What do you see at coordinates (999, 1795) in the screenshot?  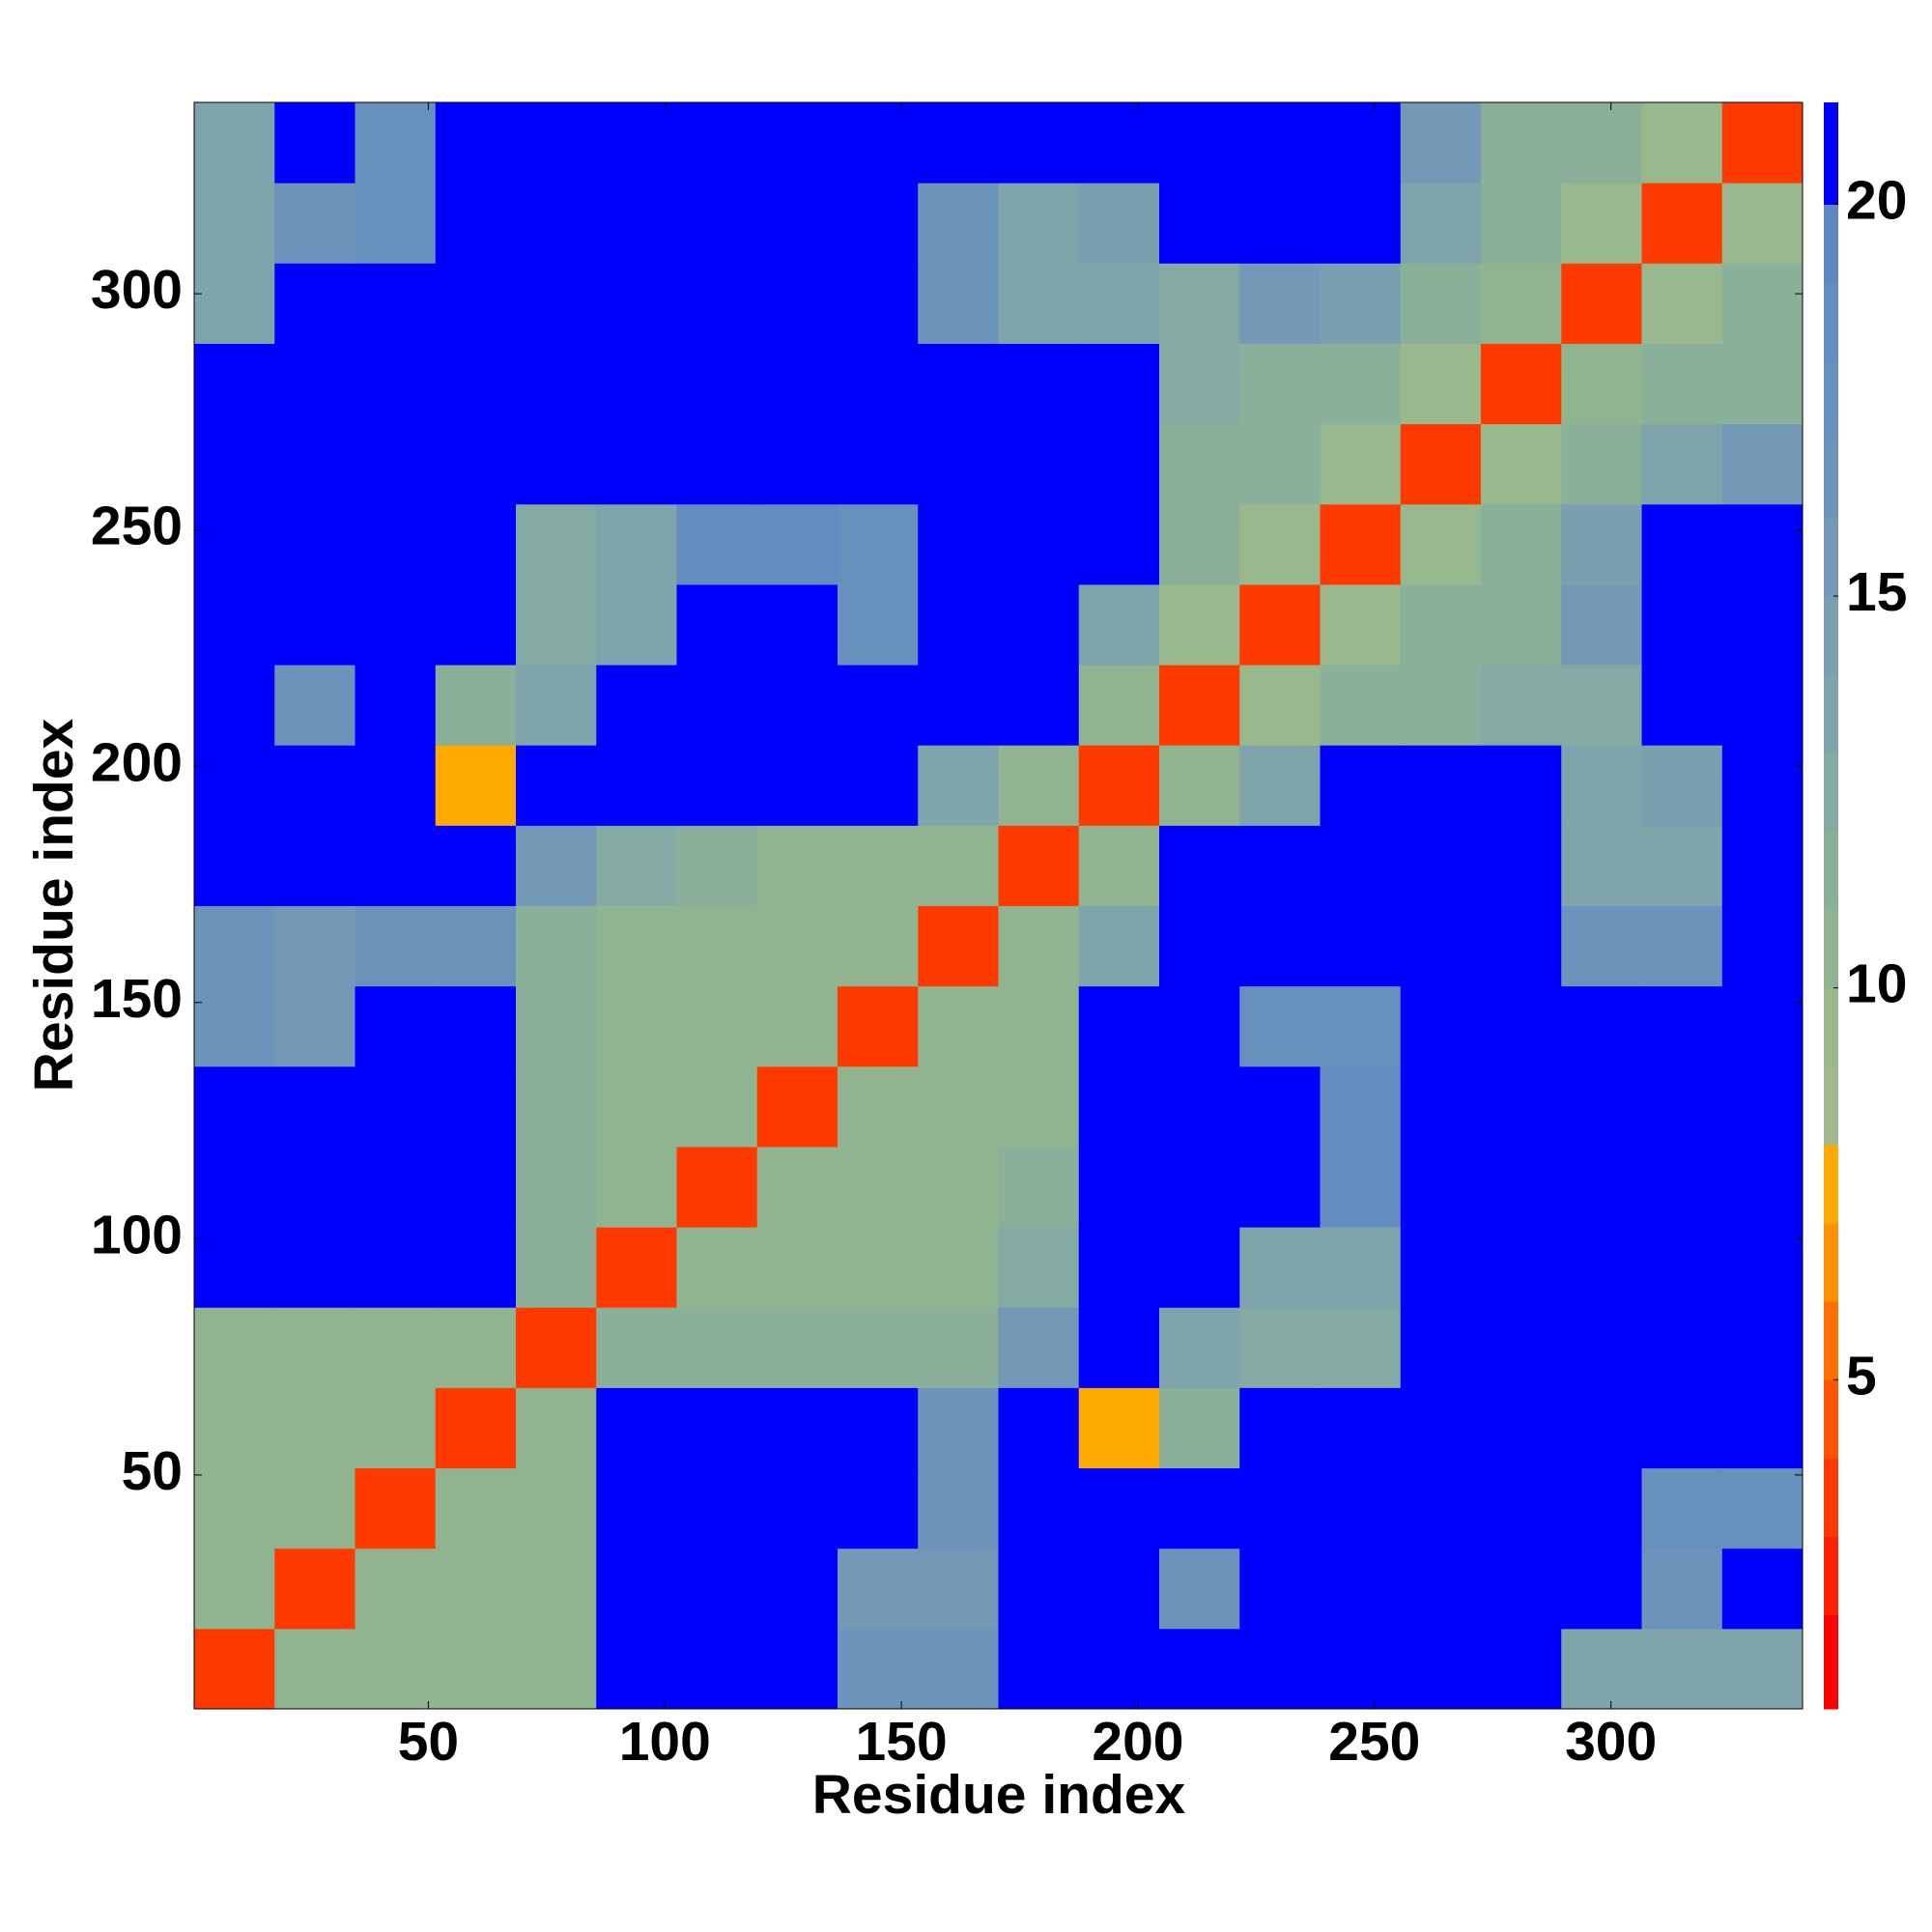 I see `x-axis-label: Residue index` at bounding box center [999, 1795].